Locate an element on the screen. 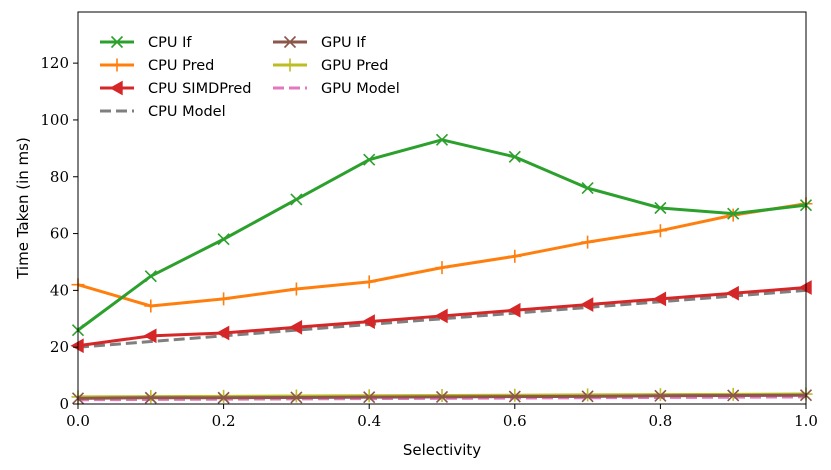 The image size is (831, 470). legend-item-cpu-model: CPU Model is located at coordinates (163, 112).